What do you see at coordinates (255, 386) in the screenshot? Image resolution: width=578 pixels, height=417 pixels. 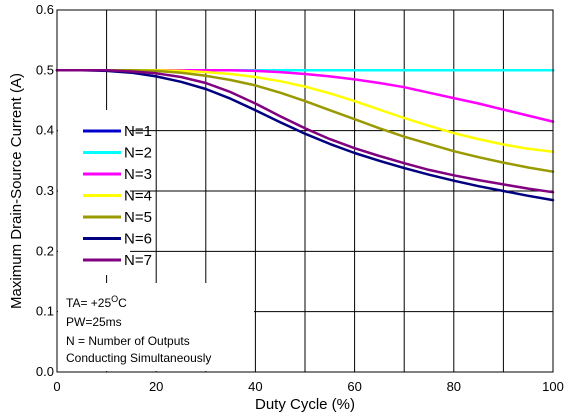 I see `x-tick-label: 40` at bounding box center [255, 386].